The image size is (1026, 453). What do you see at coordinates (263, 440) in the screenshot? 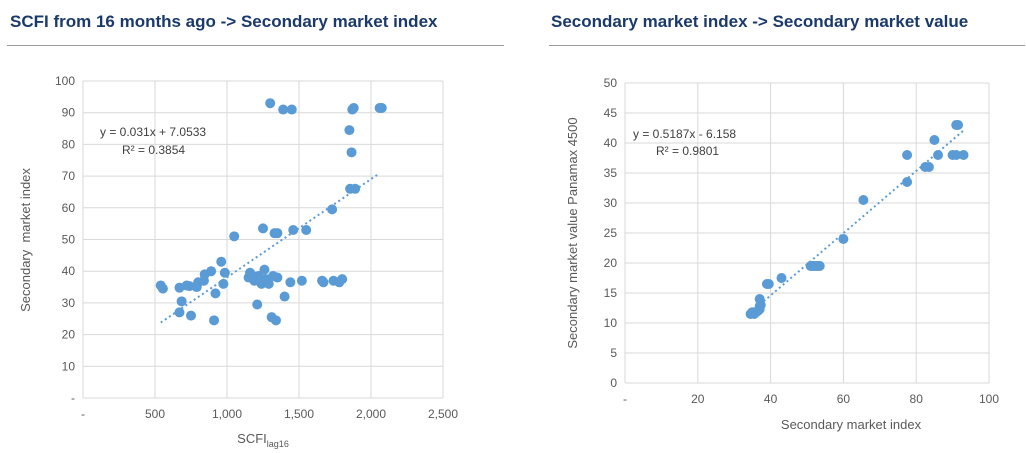
I see `x-axis-label: SCFIlag16` at bounding box center [263, 440].